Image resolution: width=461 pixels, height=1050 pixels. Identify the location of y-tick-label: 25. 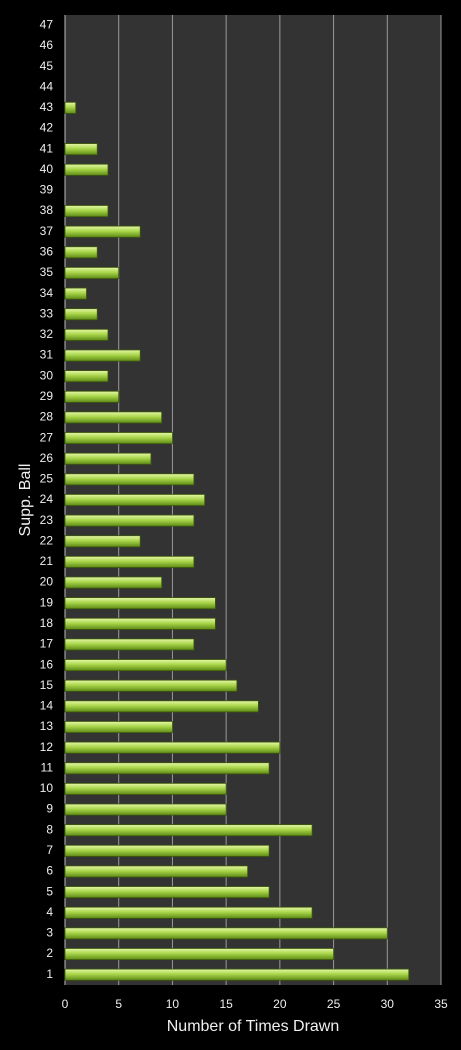
(47, 479).